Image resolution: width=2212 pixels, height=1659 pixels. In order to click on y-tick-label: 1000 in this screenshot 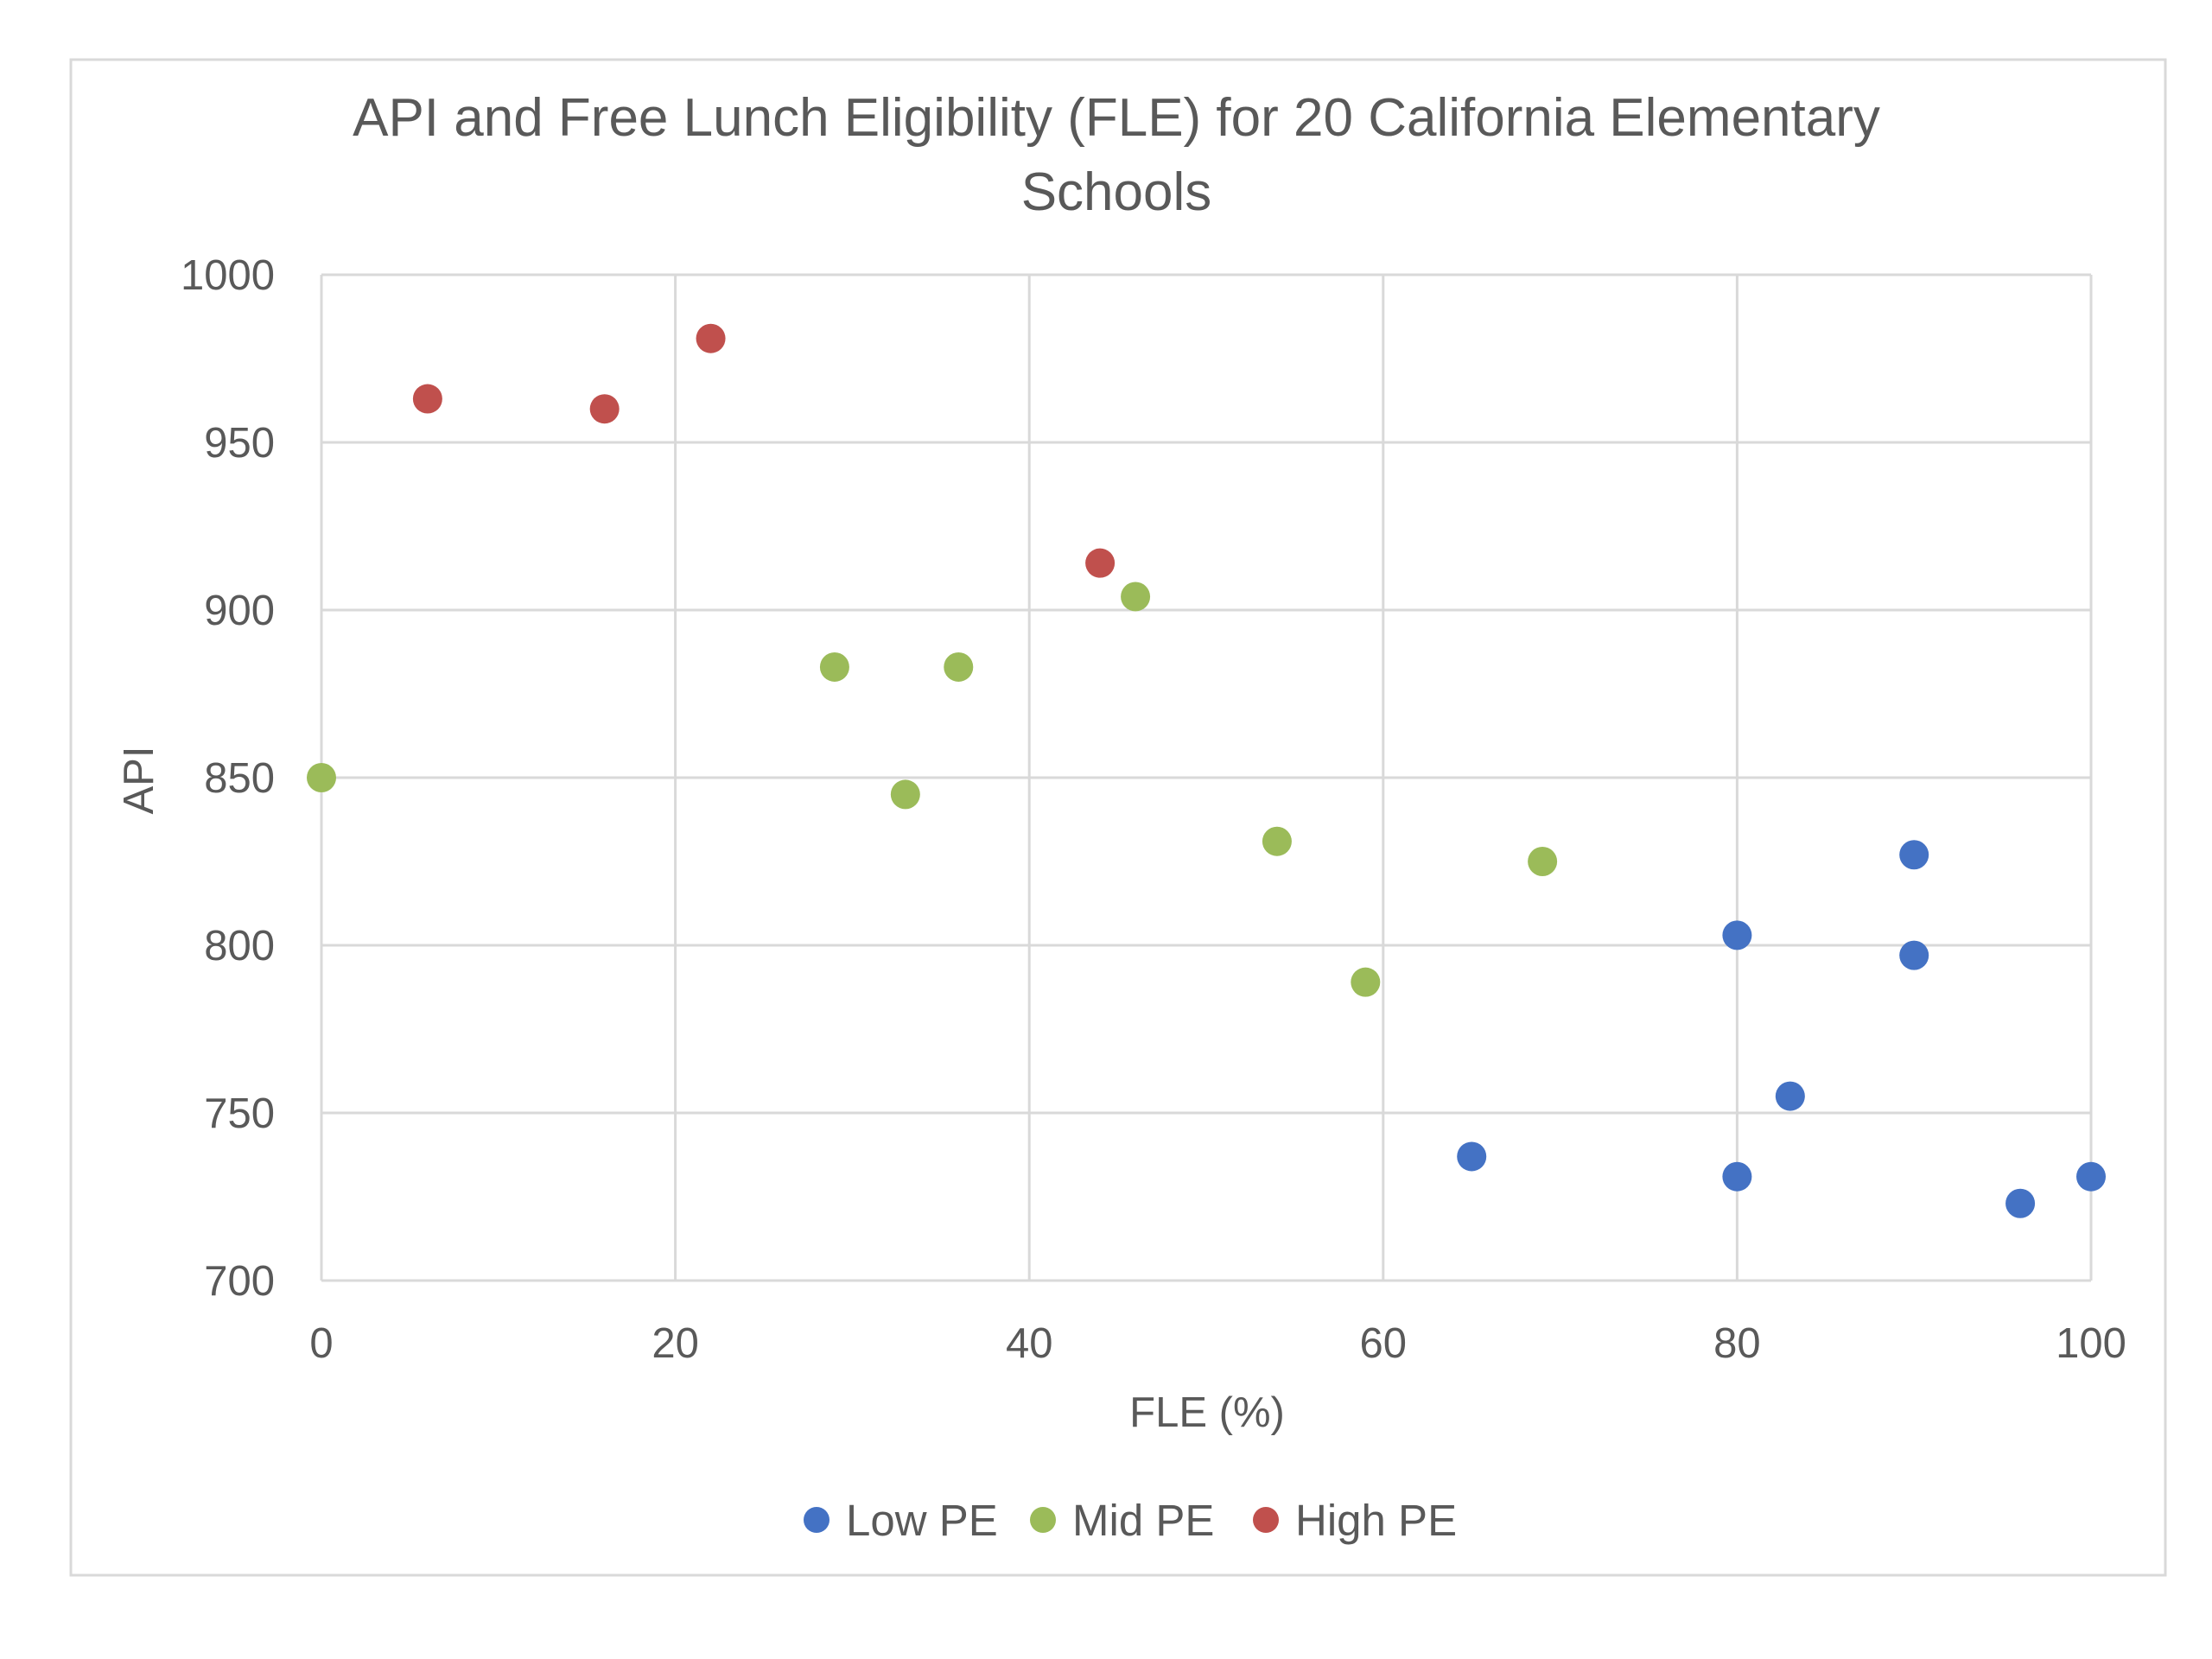, I will do `click(228, 275)`.